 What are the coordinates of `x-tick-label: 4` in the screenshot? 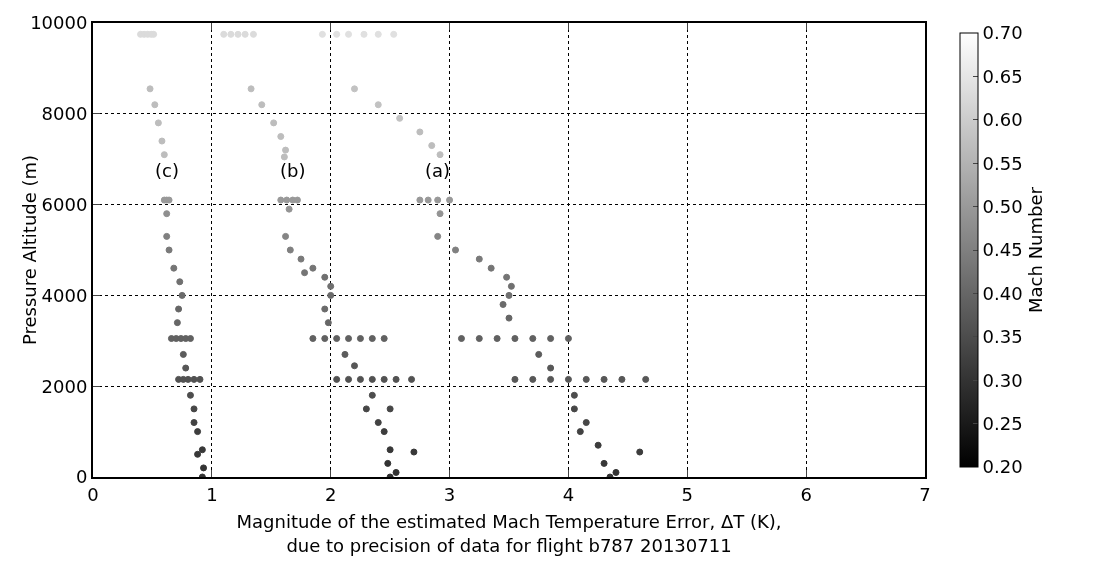 It's located at (568, 494).